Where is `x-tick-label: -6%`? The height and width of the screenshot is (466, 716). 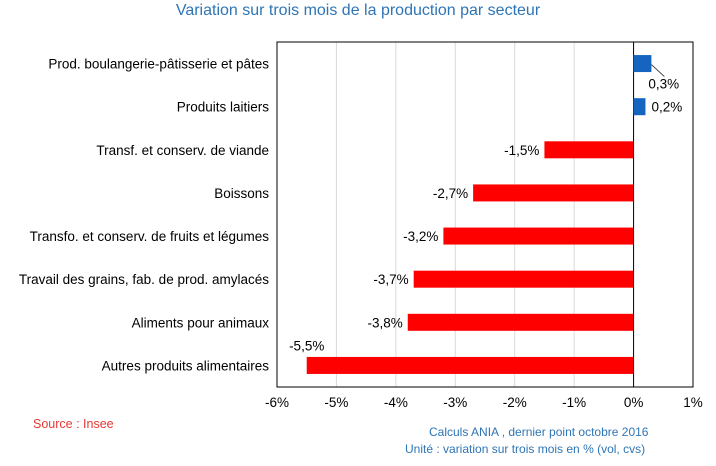 x-tick-label: -6% is located at coordinates (277, 402).